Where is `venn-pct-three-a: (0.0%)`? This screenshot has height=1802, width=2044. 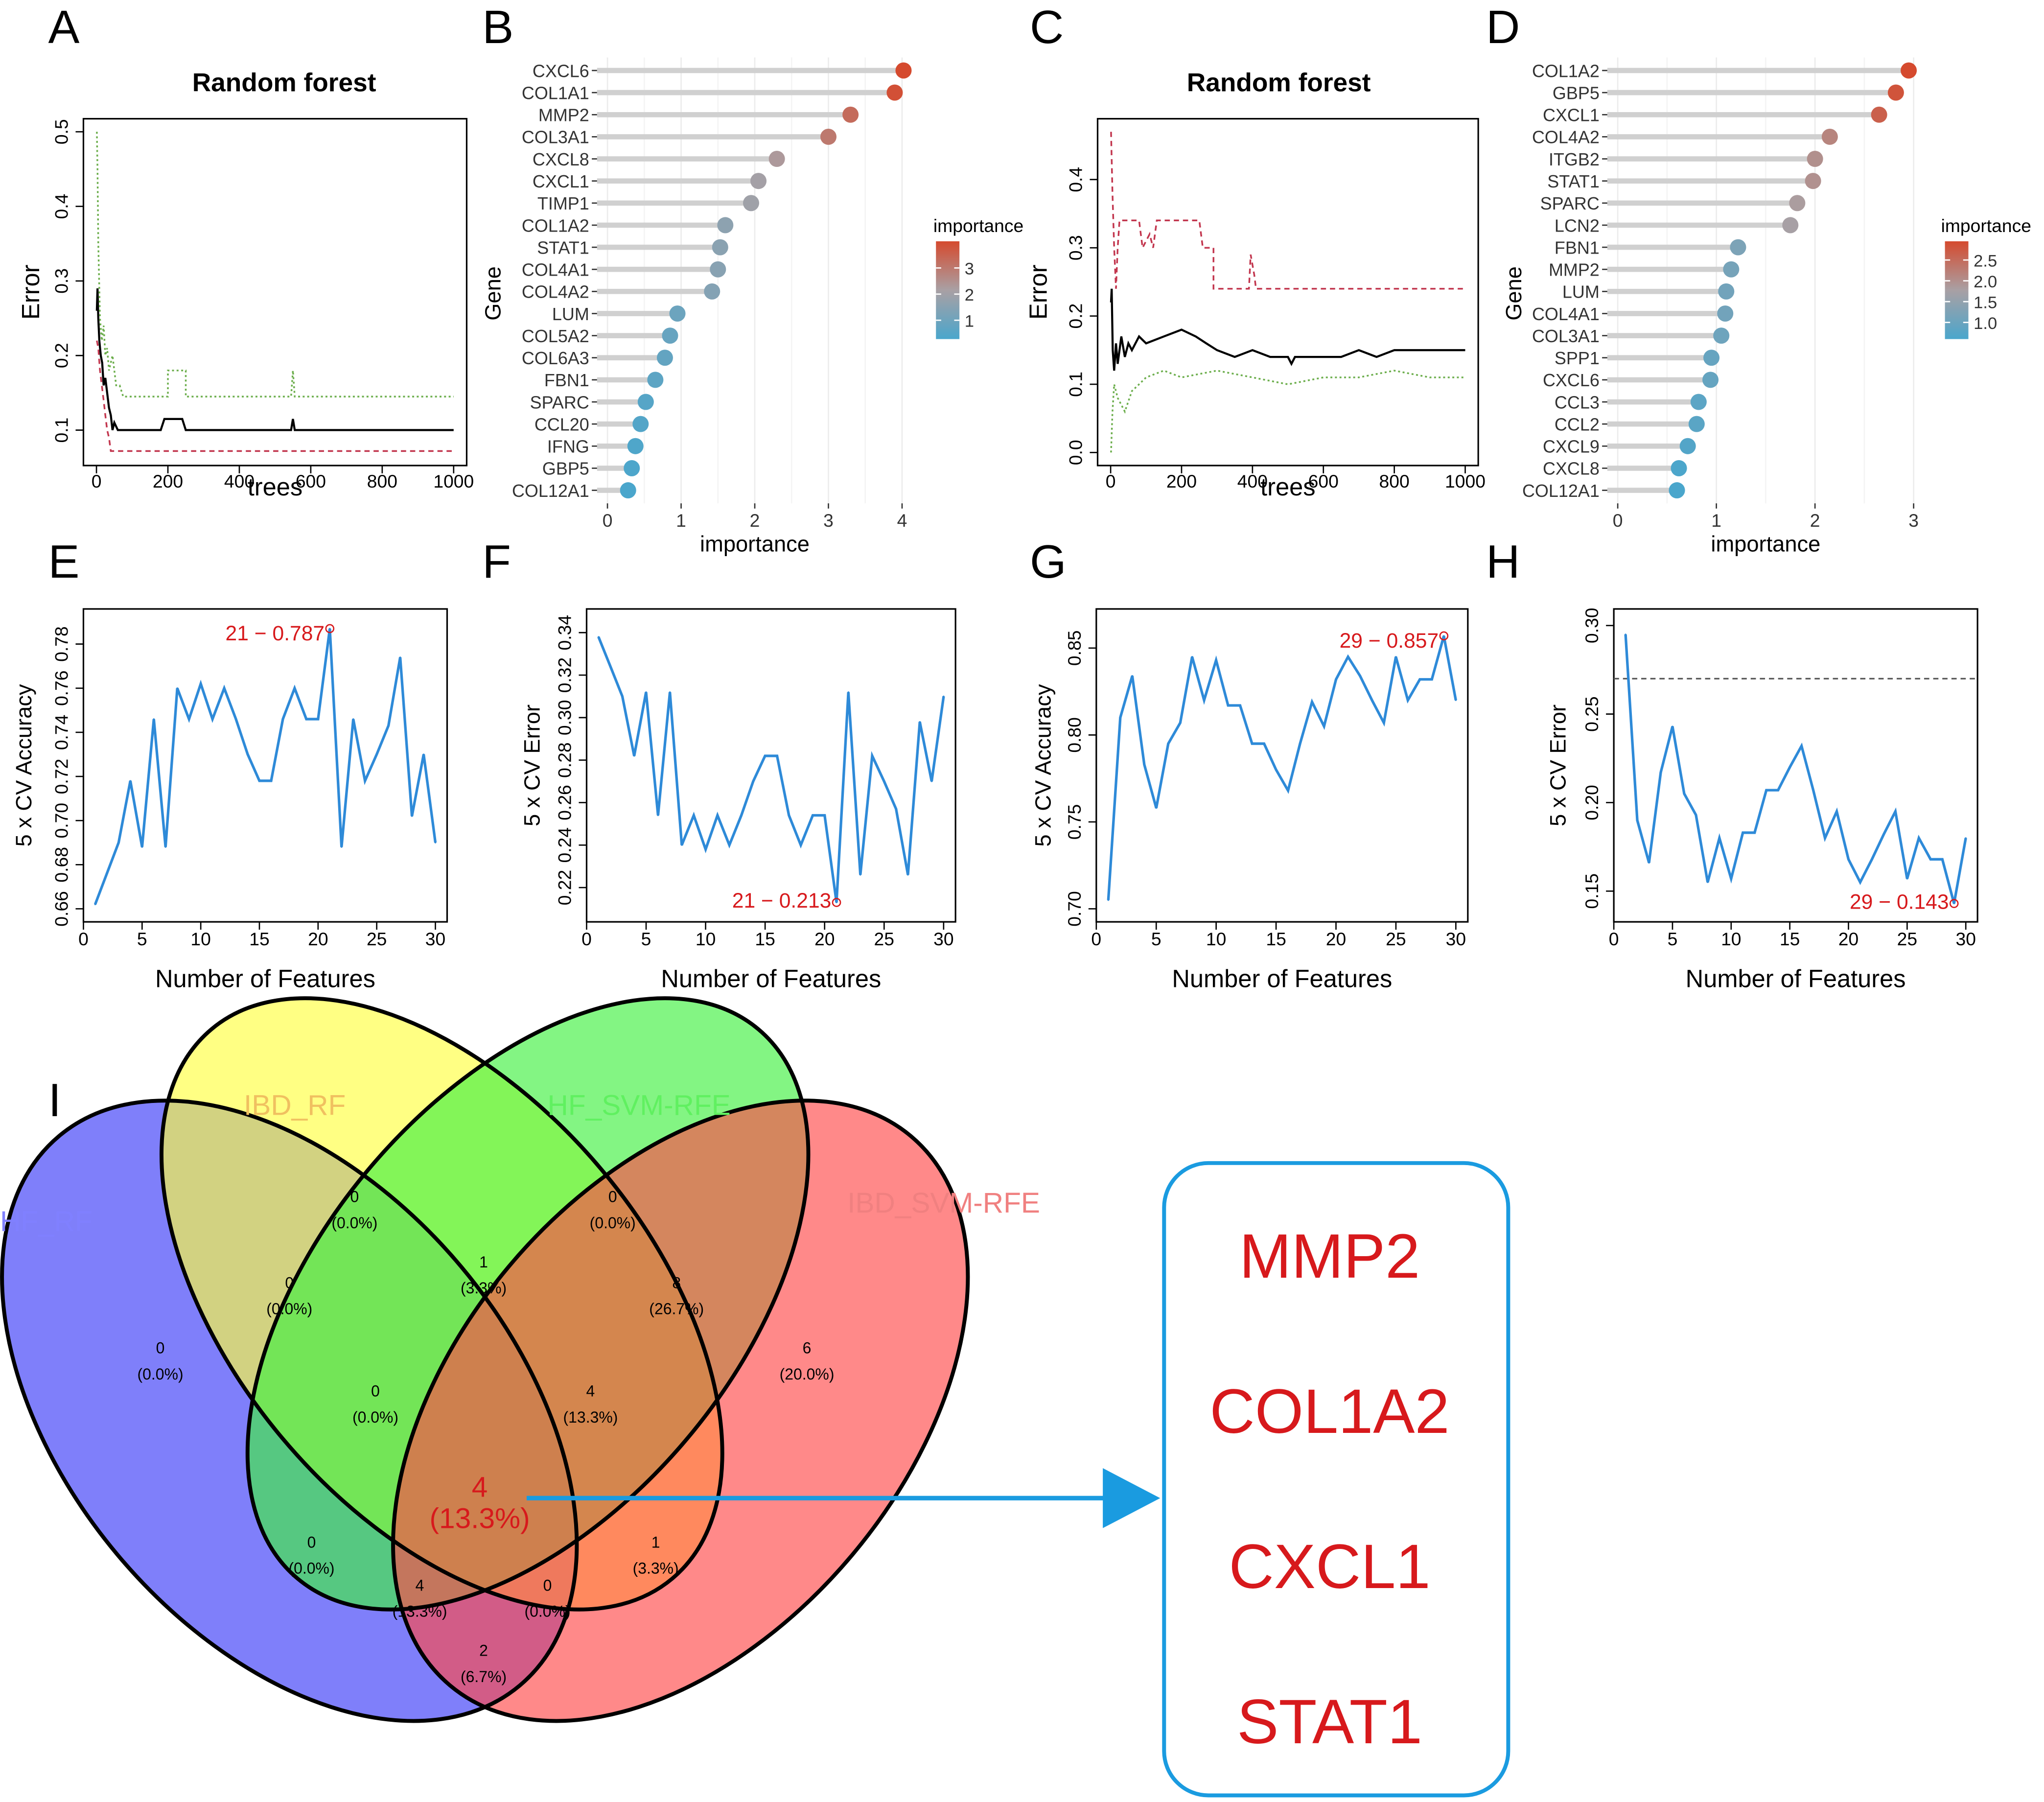
venn-pct-three-a: (0.0%) is located at coordinates (375, 1417).